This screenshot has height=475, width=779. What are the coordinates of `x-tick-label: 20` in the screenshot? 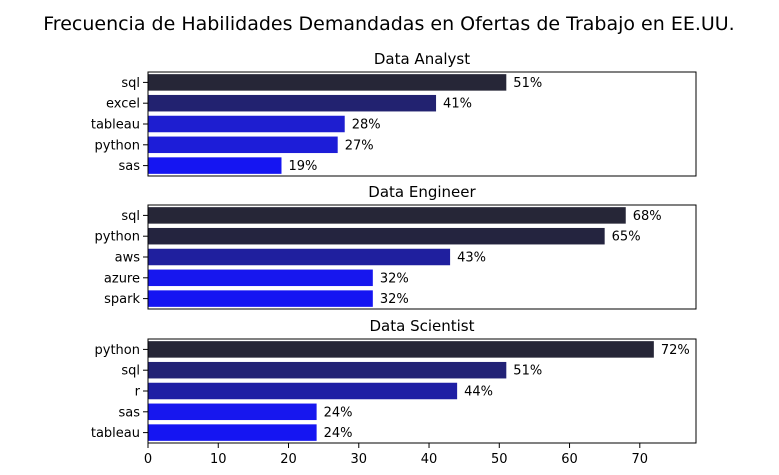 It's located at (288, 459).